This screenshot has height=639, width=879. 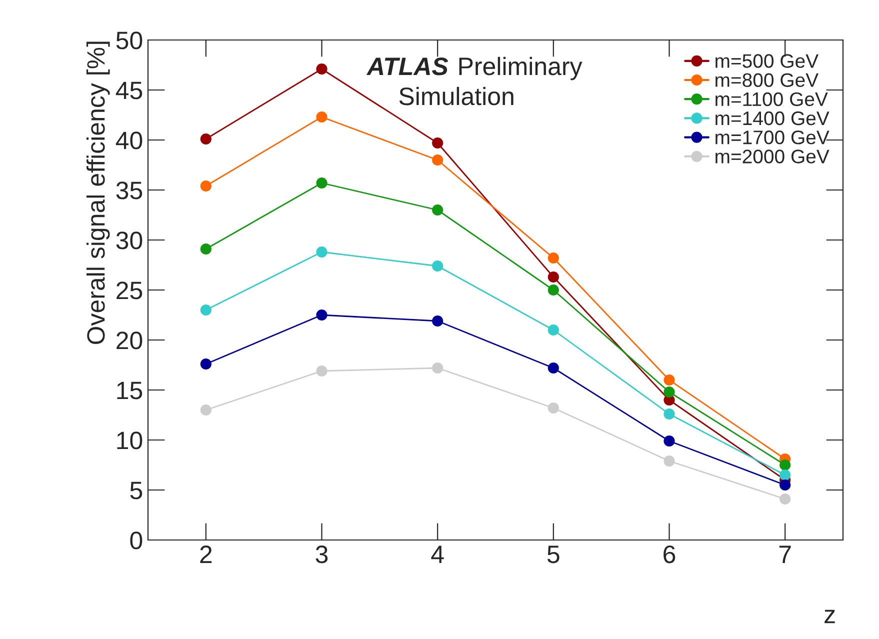 What do you see at coordinates (772, 99) in the screenshot?
I see `legend-label: m=1100 GeV` at bounding box center [772, 99].